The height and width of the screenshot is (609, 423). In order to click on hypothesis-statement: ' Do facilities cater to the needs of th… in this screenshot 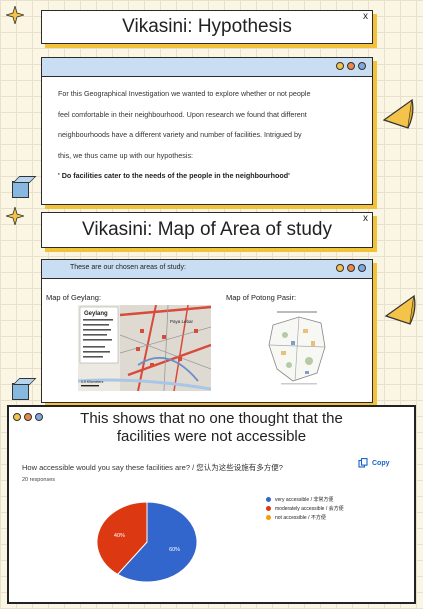, I will do `click(174, 175)`.